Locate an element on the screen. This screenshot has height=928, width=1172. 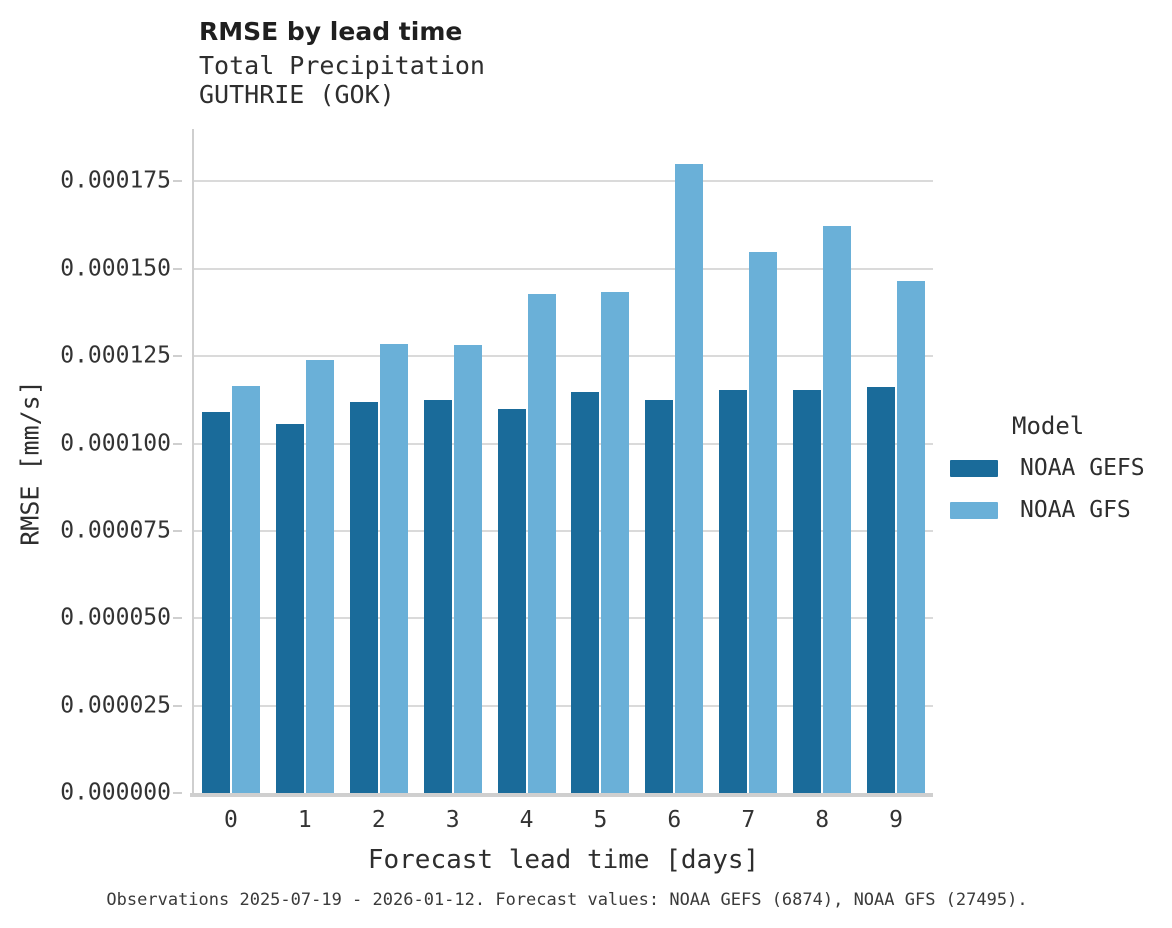
legend-label-noaa-gefs: NOAA GEFS is located at coordinates (1082, 468).